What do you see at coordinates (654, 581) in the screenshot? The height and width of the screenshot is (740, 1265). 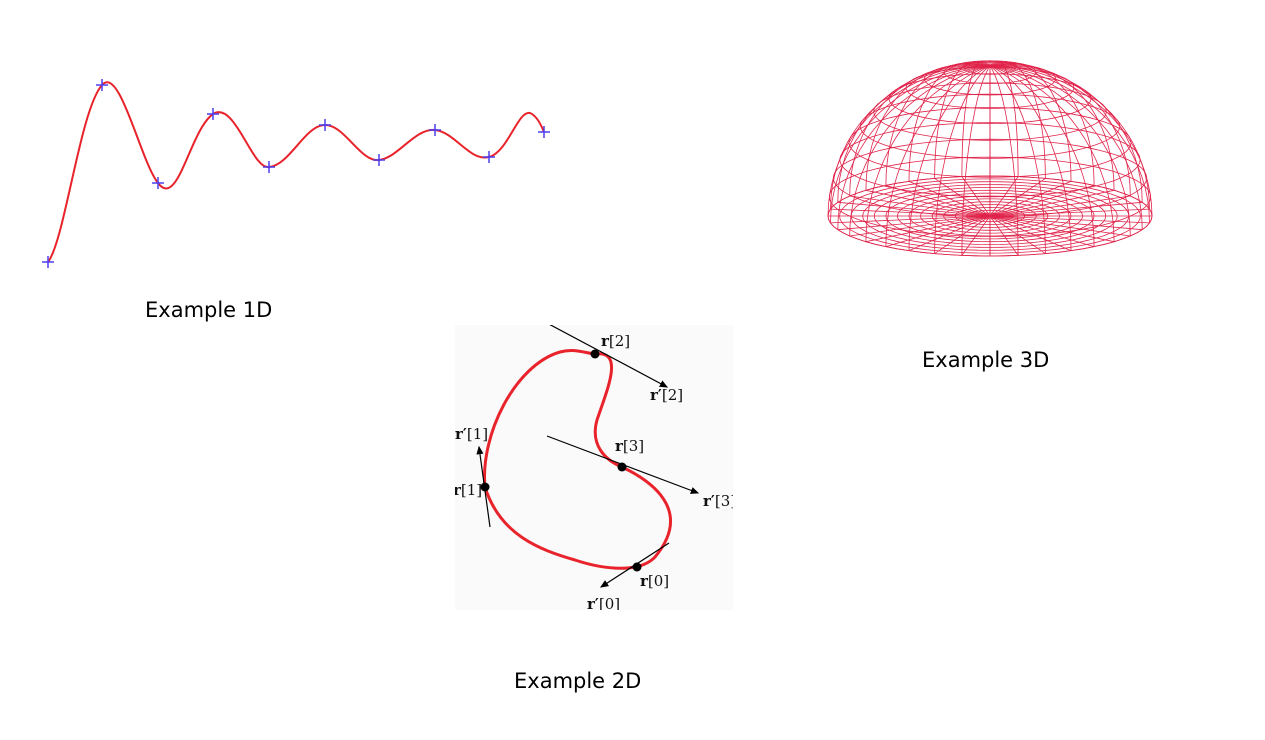 I see `label-r0: r[0]` at bounding box center [654, 581].